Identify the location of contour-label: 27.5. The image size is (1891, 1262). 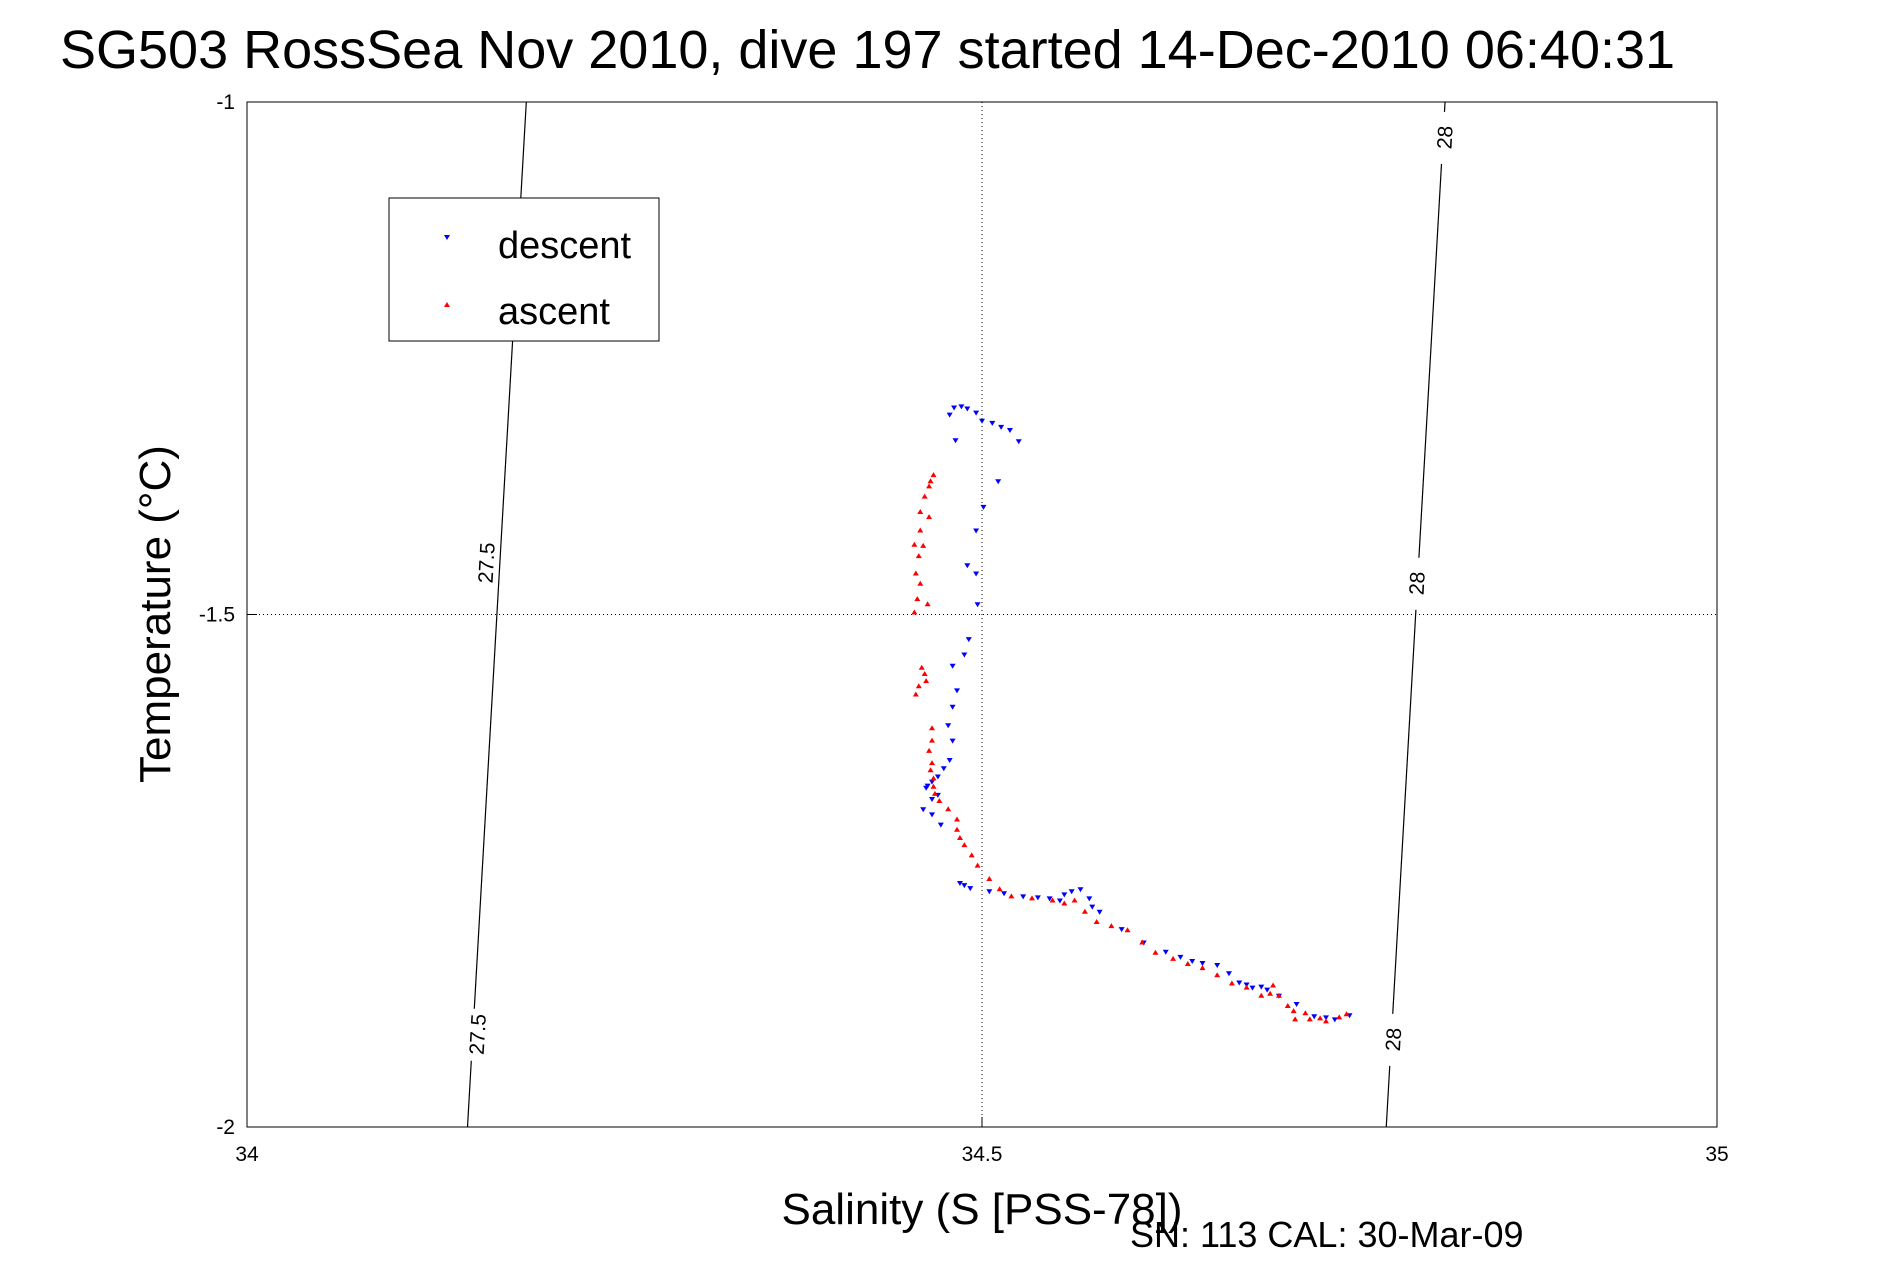
(478, 1034).